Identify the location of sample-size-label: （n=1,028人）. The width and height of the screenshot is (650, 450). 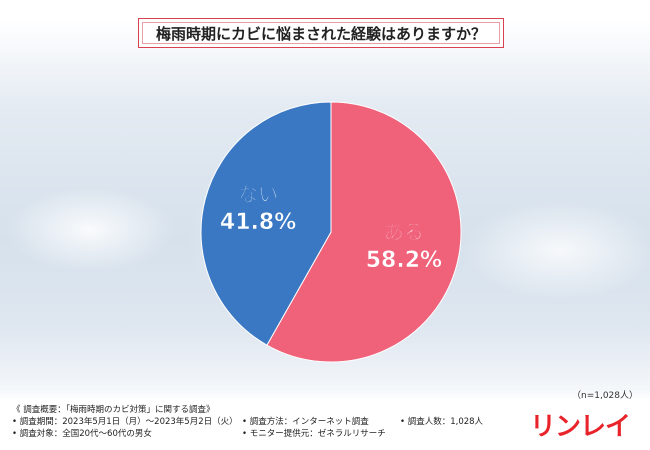
(604, 396).